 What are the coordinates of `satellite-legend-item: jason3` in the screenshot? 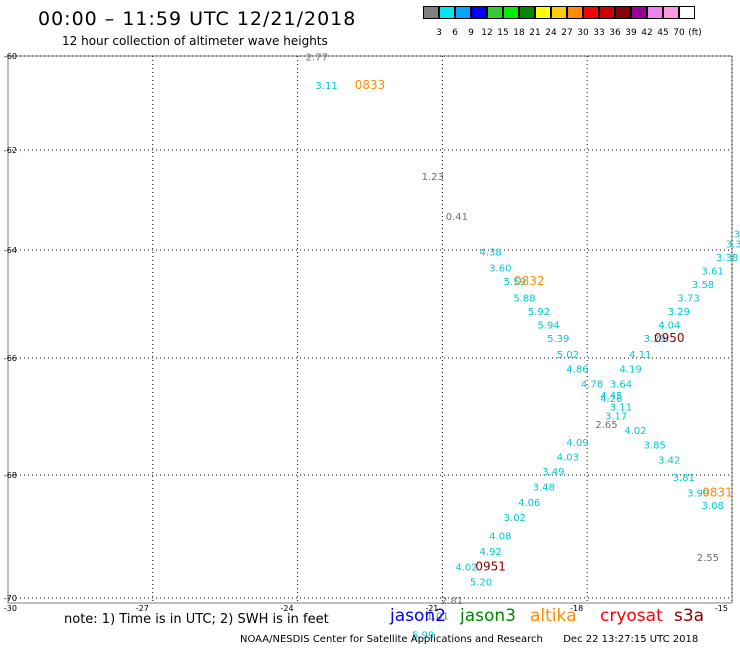 It's located at (488, 616).